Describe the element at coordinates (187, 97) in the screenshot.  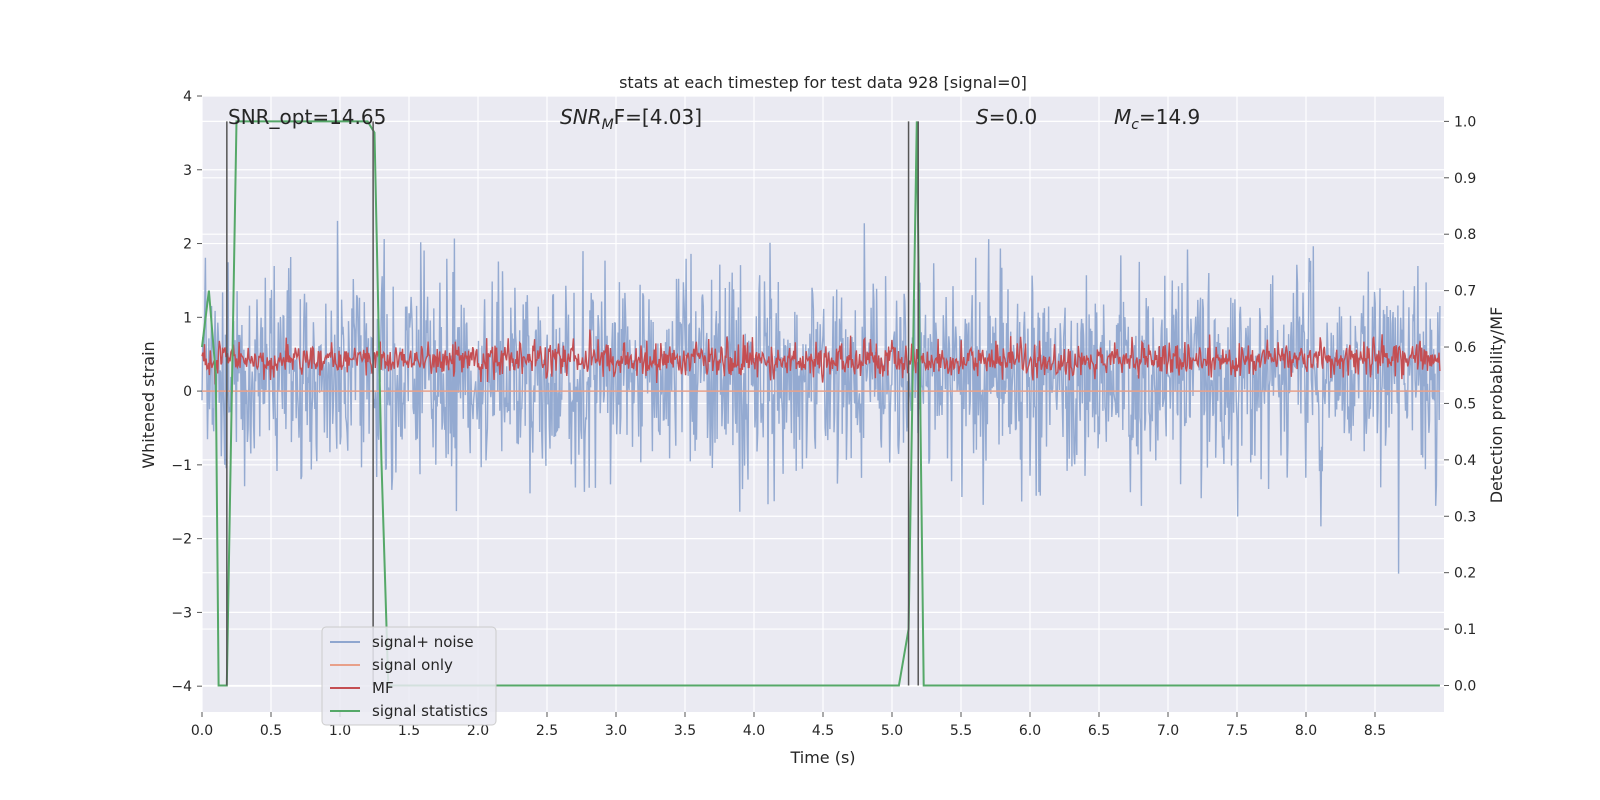
I see `y-tick-label: 4` at that location.